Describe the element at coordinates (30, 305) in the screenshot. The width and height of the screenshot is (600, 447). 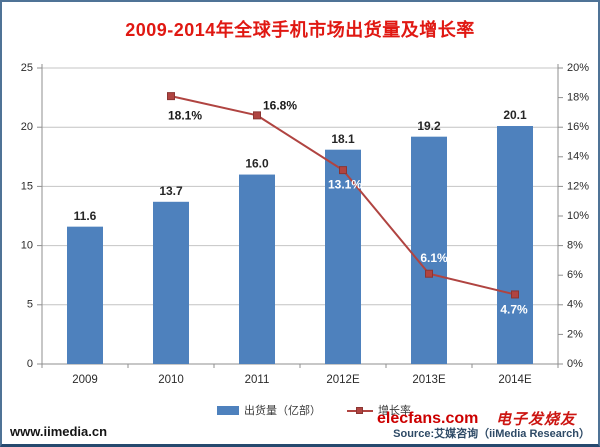
I see `left-axis-tick-label: 5` at that location.